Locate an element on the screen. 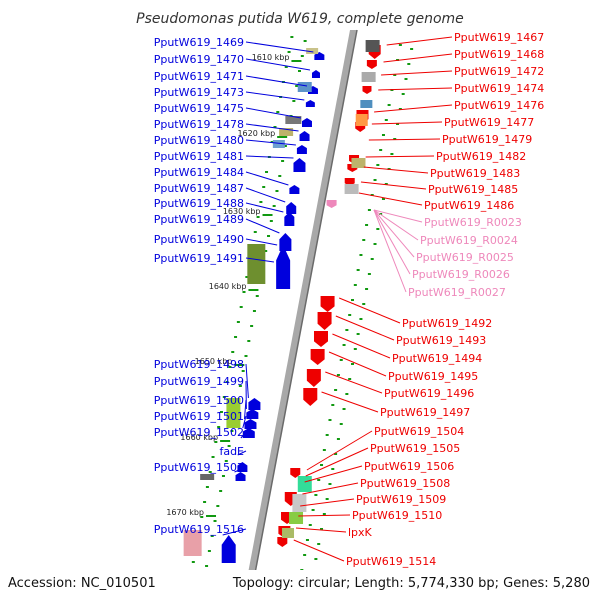 Image resolution: width=600 pixels, height=600 pixels. left-gene-label: PputW619_1480 is located at coordinates (199, 140).